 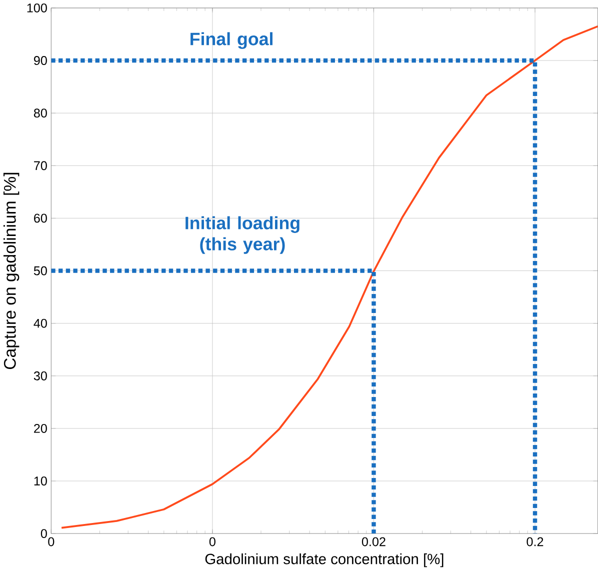 I want to click on y-tick-label: 30, so click(x=40, y=376).